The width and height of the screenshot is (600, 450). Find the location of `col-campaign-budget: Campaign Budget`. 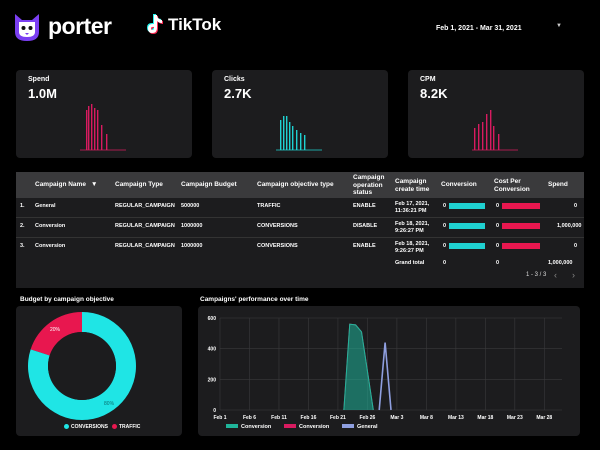

col-campaign-budget: Campaign Budget is located at coordinates (209, 184).